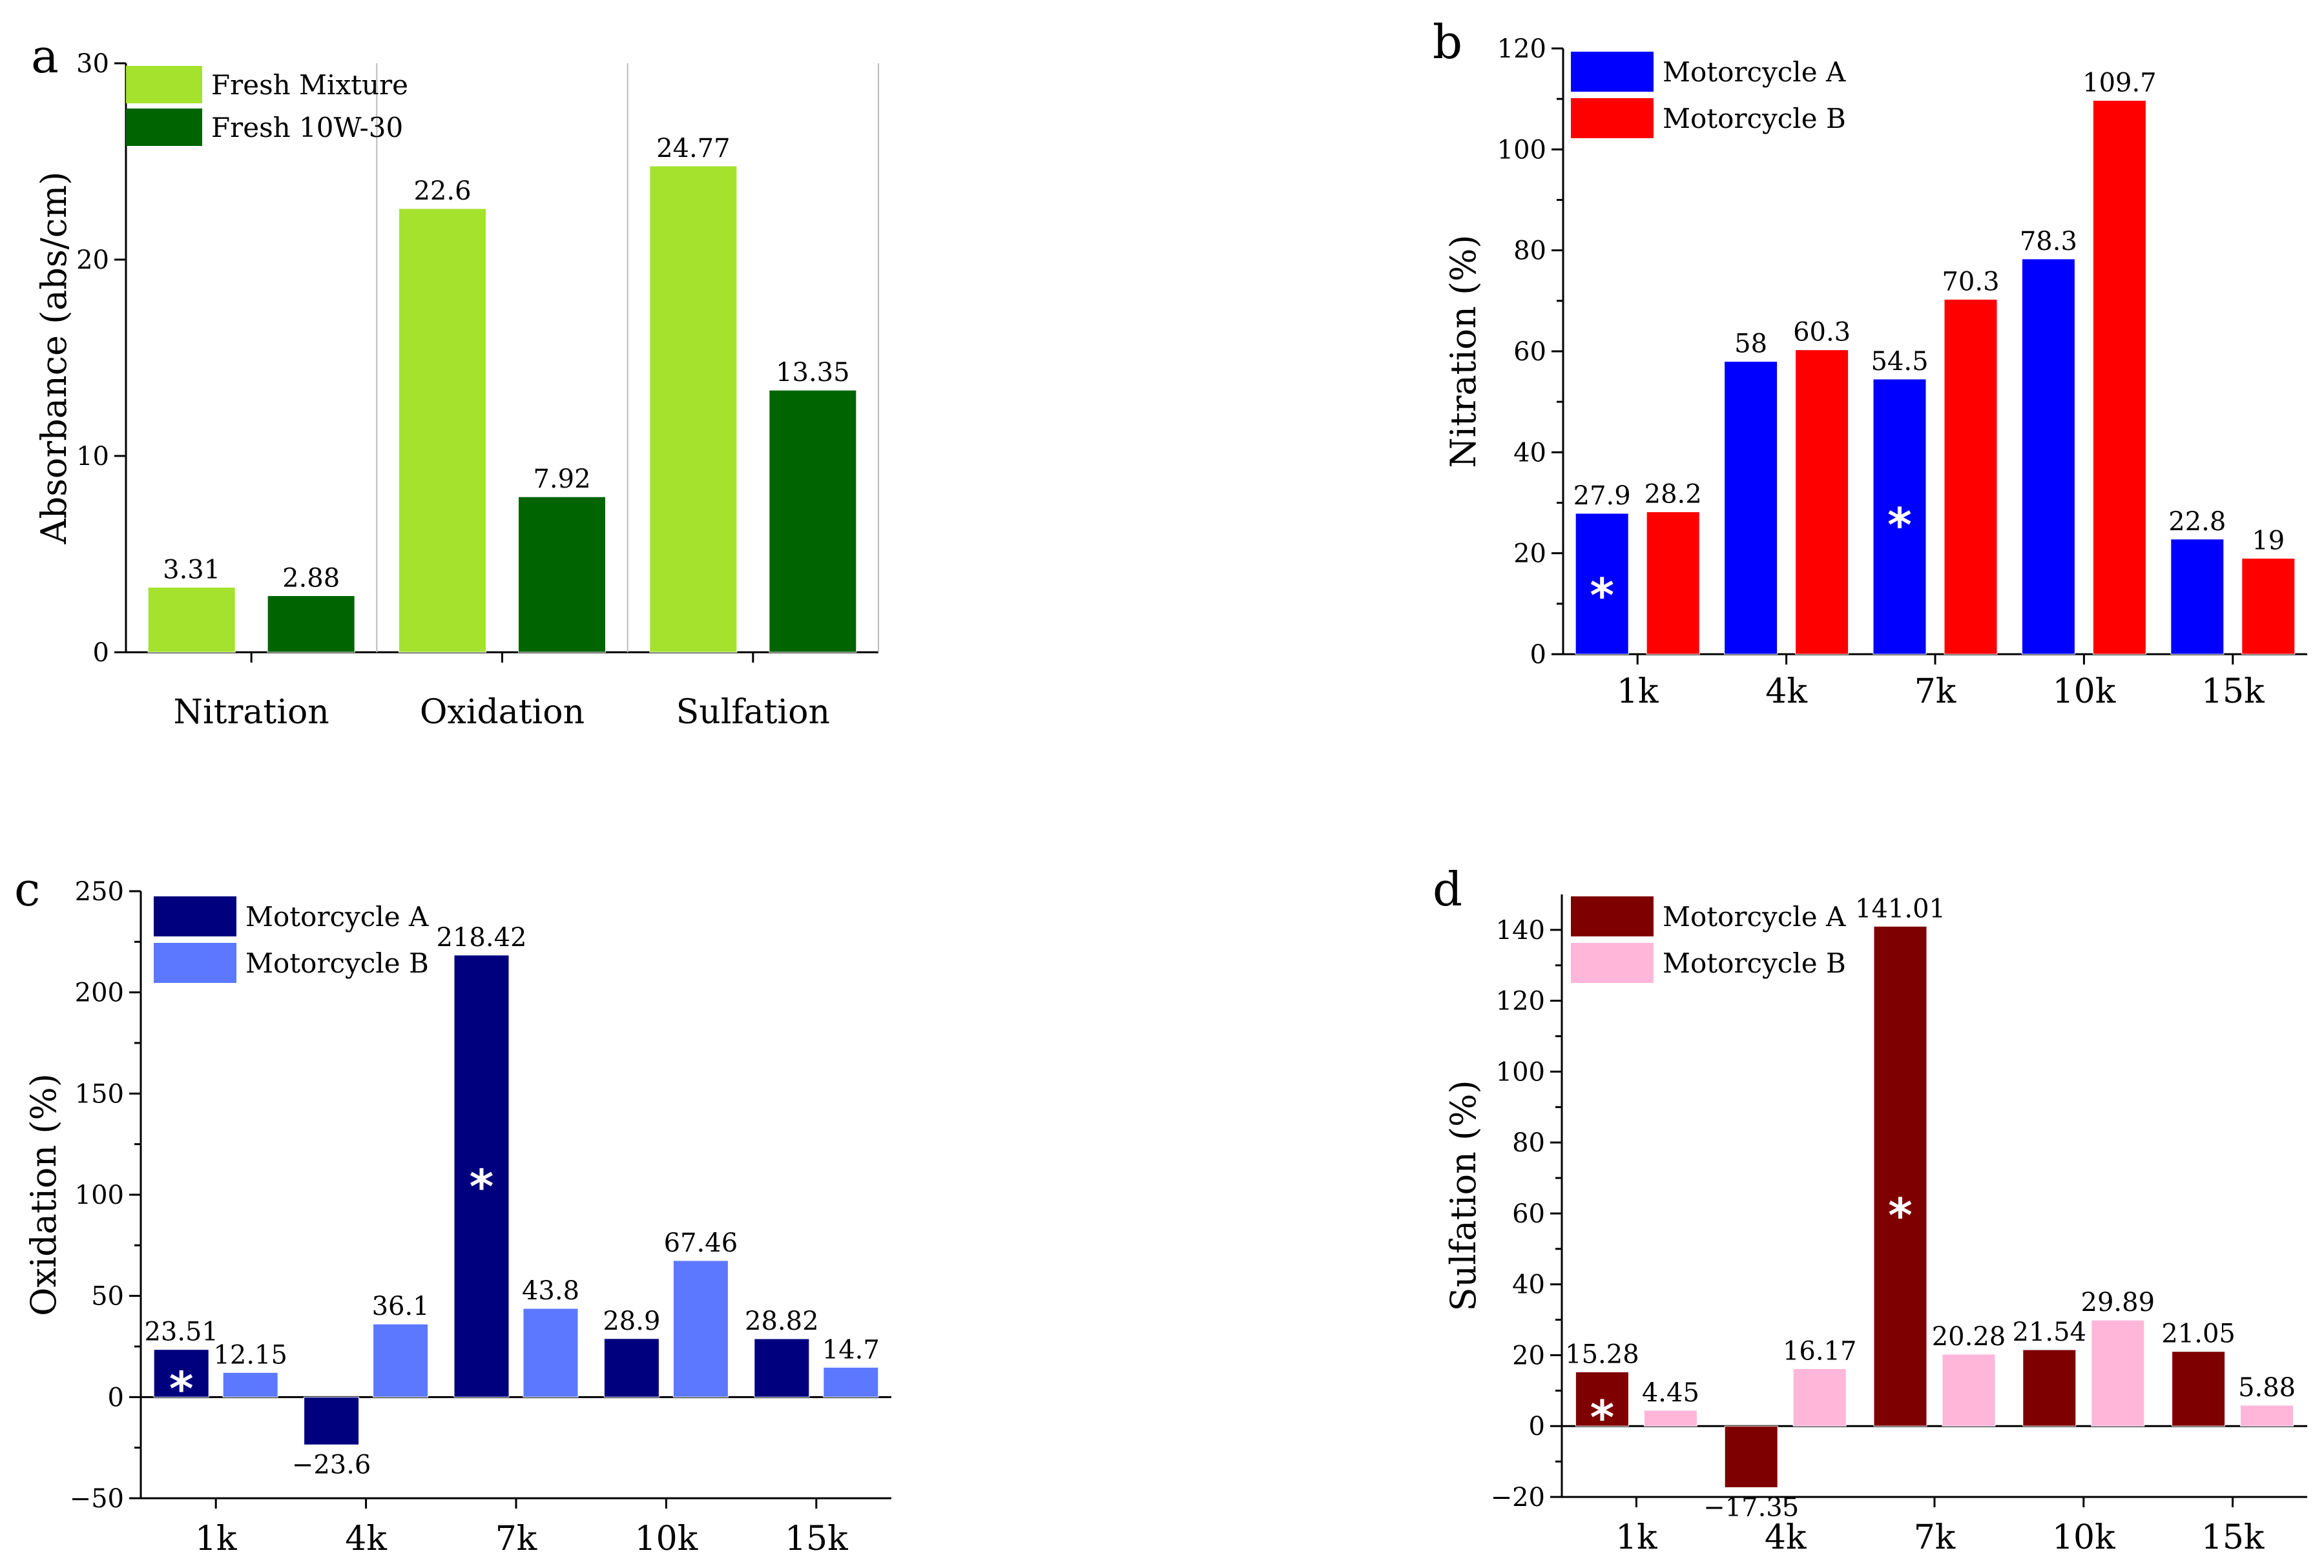  I want to click on x-tick-label: 10k, so click(2083, 1537).